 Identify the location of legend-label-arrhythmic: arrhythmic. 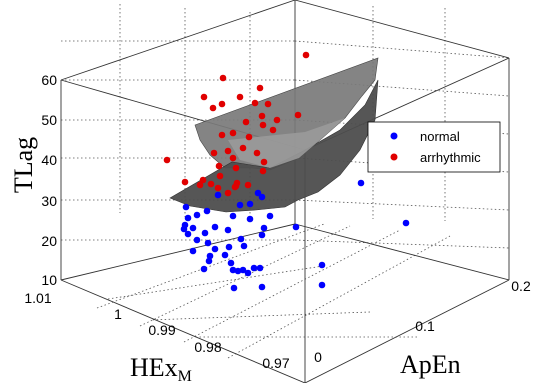
(450, 157).